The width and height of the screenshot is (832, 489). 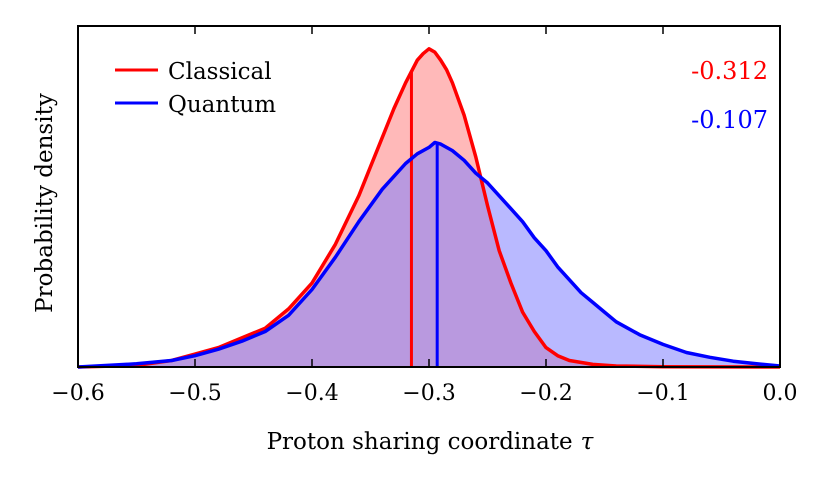 I want to click on legend: Classical Quantum, so click(x=195, y=88).